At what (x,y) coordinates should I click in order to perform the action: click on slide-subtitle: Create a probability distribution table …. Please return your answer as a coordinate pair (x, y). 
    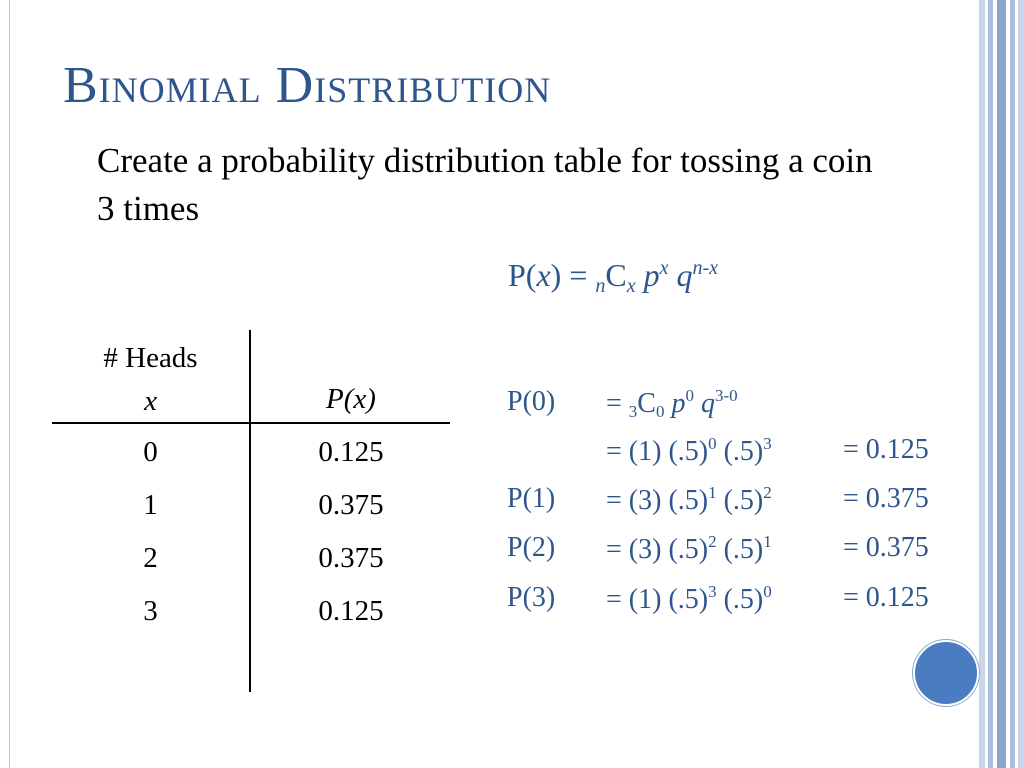
    Looking at the image, I should click on (485, 184).